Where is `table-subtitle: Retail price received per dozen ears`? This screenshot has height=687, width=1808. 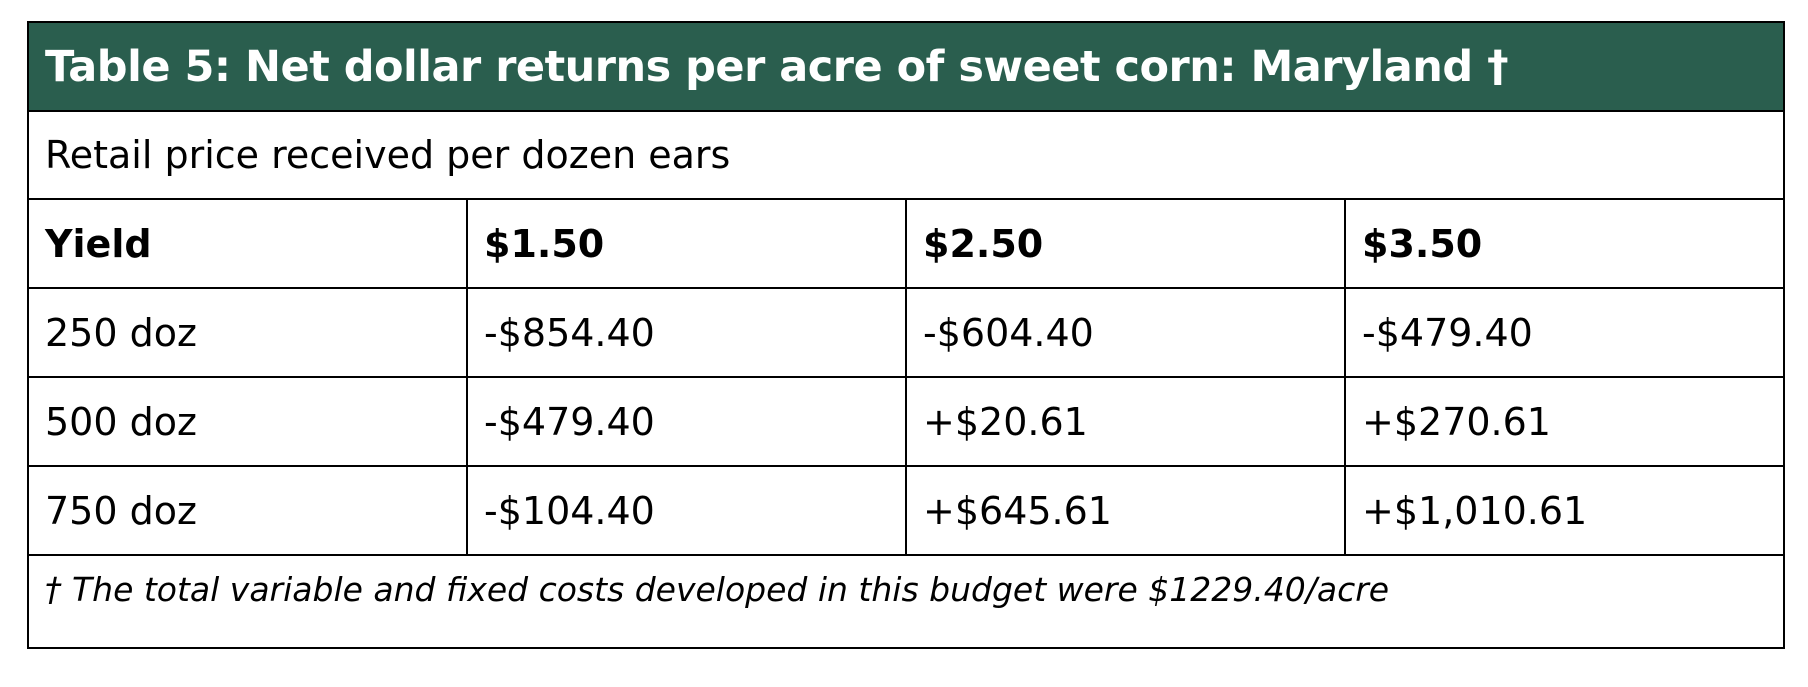
table-subtitle: Retail price received per dozen ears is located at coordinates (906, 156).